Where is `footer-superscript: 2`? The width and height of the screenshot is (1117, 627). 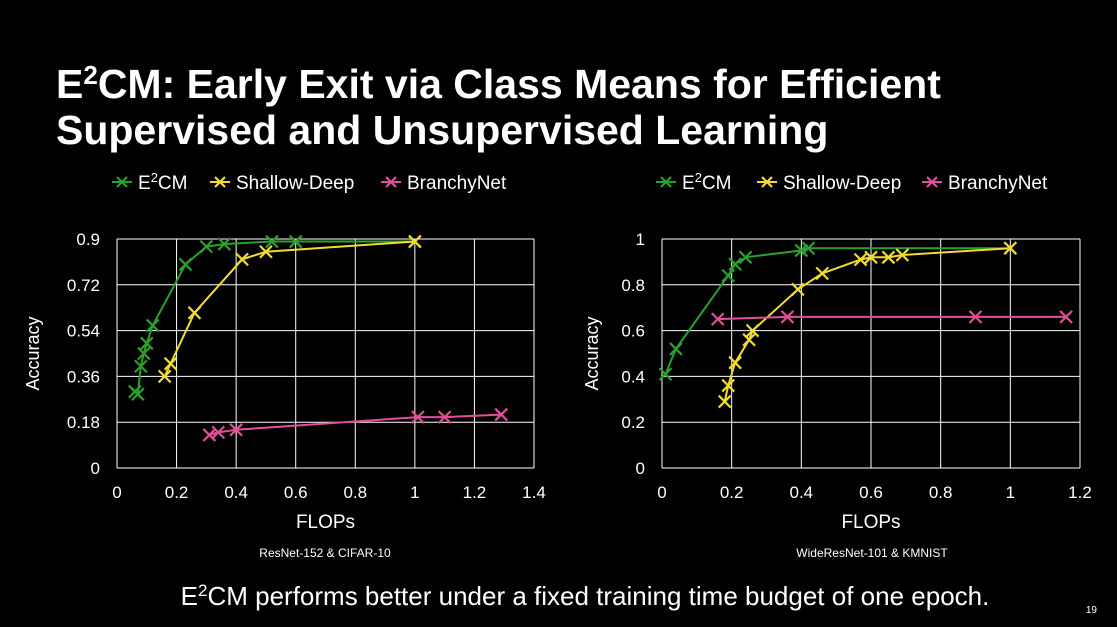 footer-superscript: 2 is located at coordinates (202, 590).